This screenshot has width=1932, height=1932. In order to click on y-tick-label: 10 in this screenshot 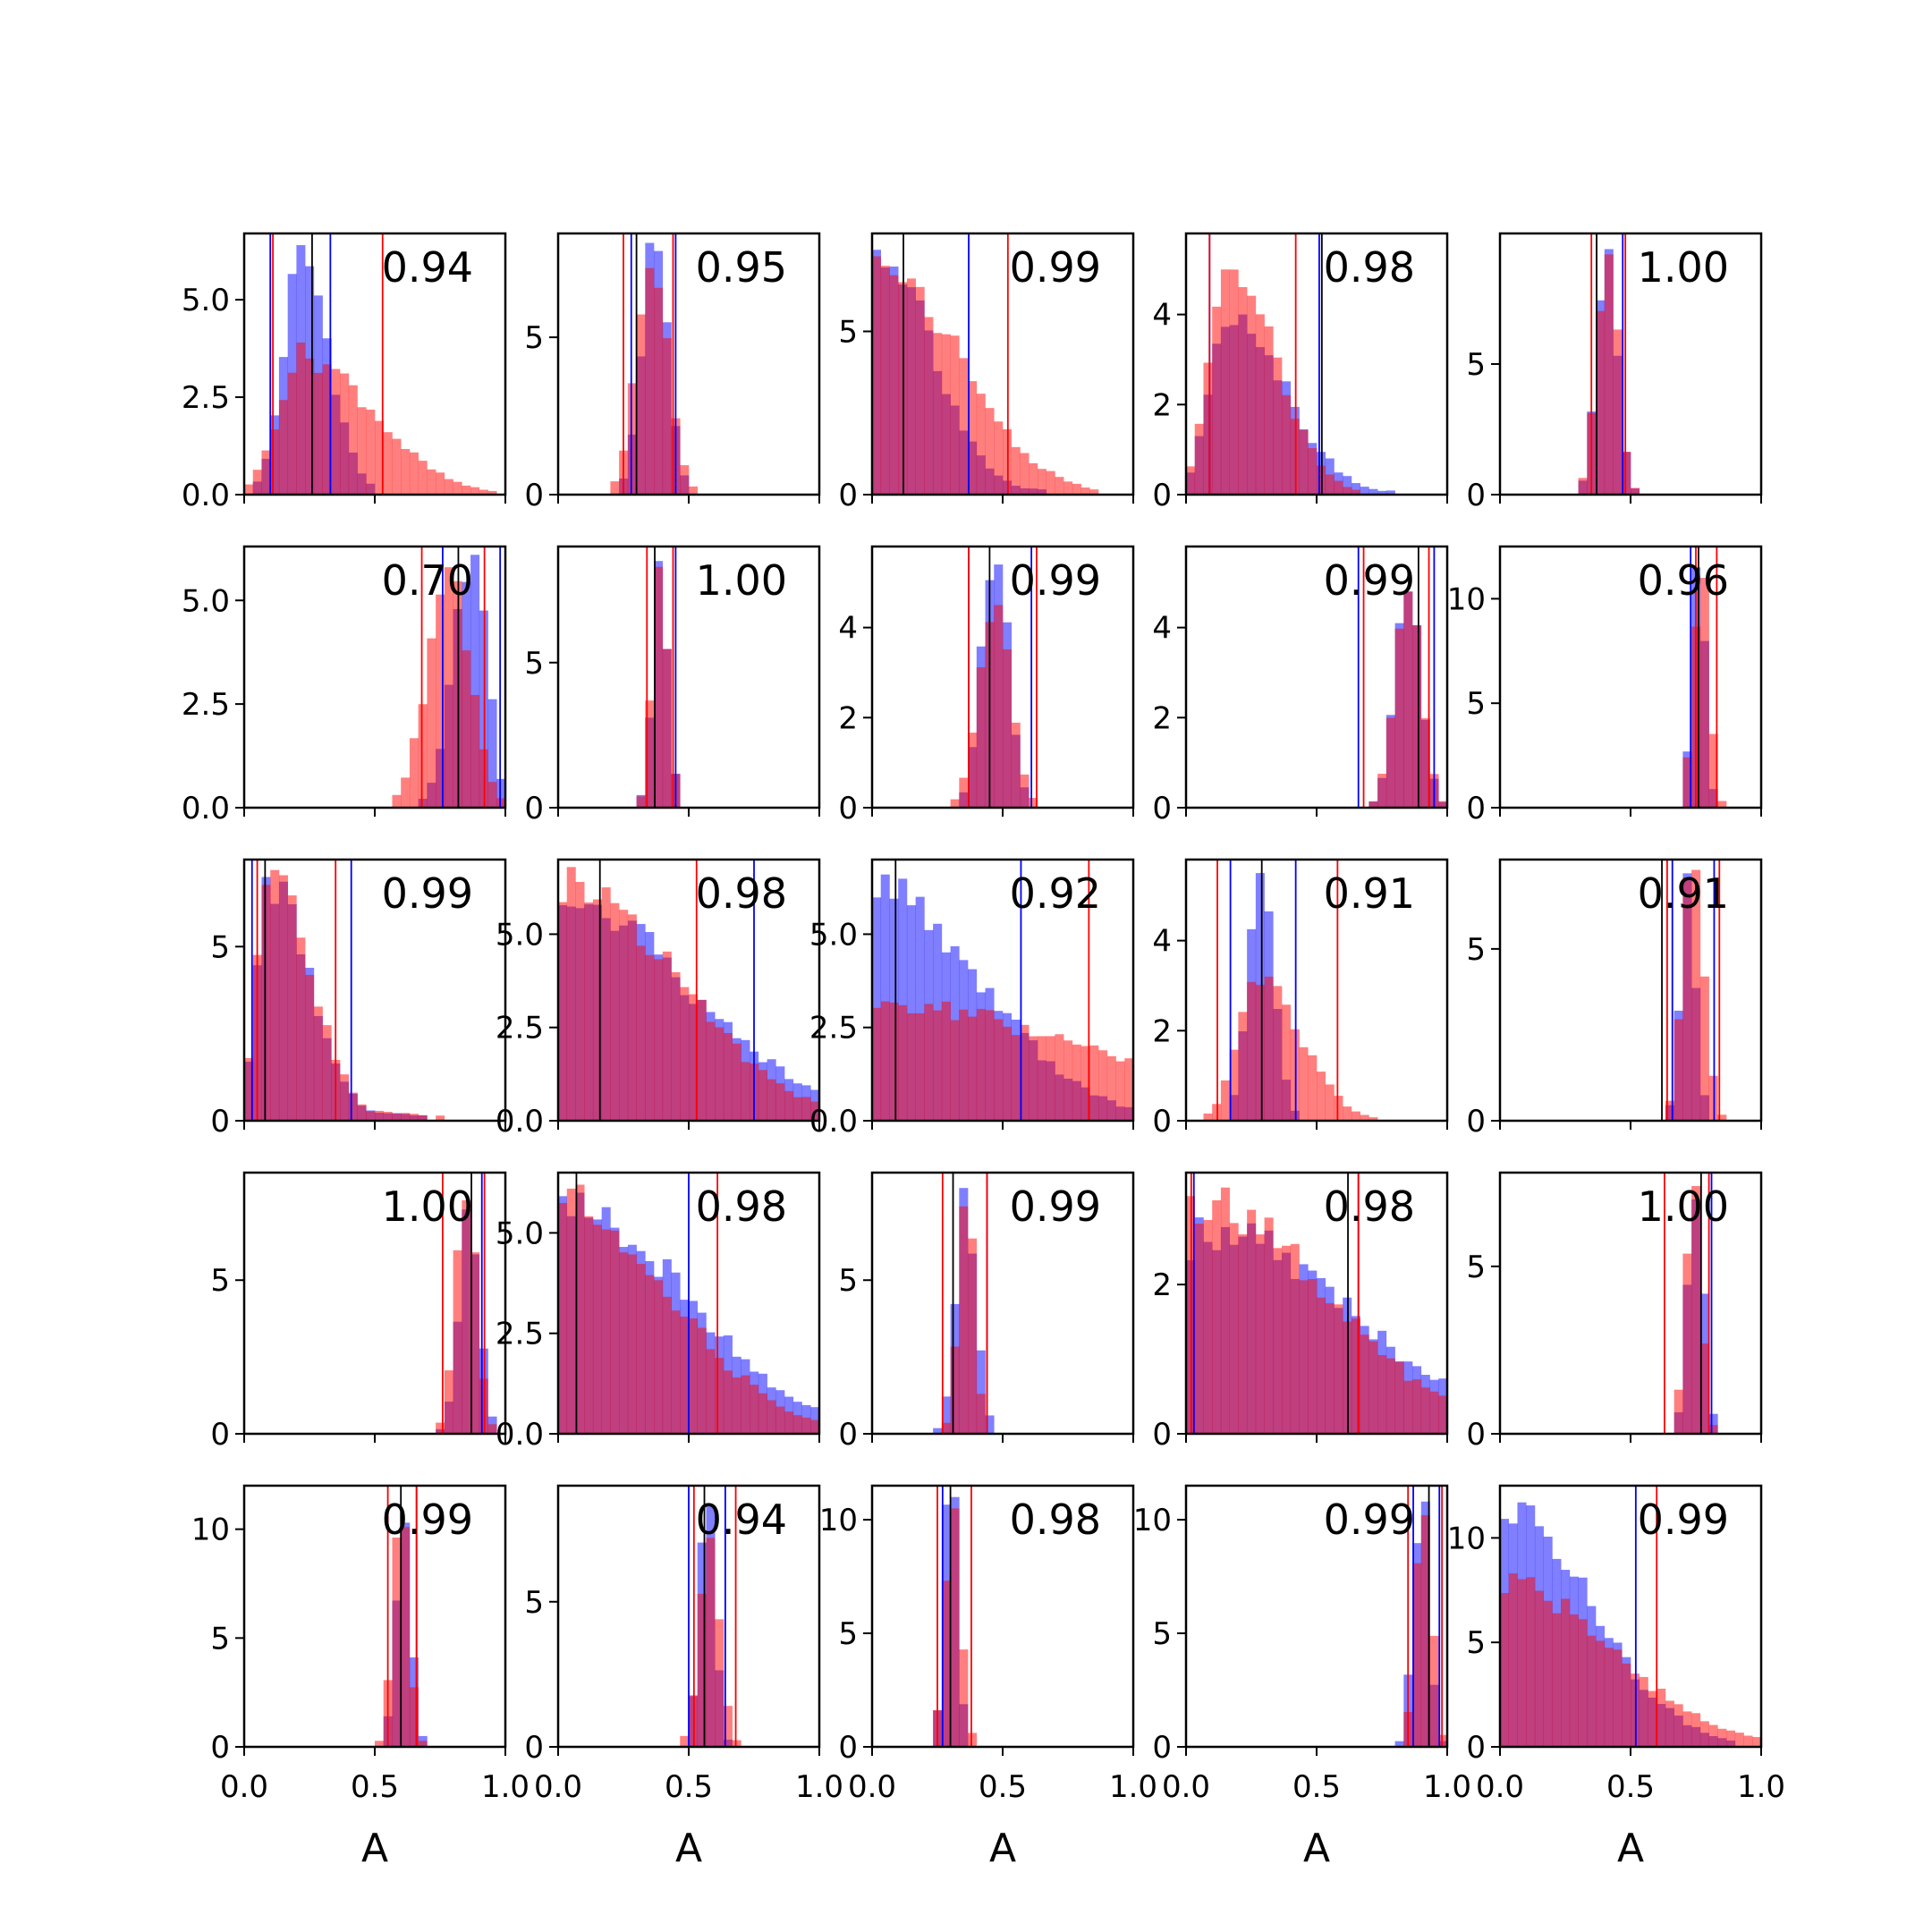, I will do `click(210, 1530)`.